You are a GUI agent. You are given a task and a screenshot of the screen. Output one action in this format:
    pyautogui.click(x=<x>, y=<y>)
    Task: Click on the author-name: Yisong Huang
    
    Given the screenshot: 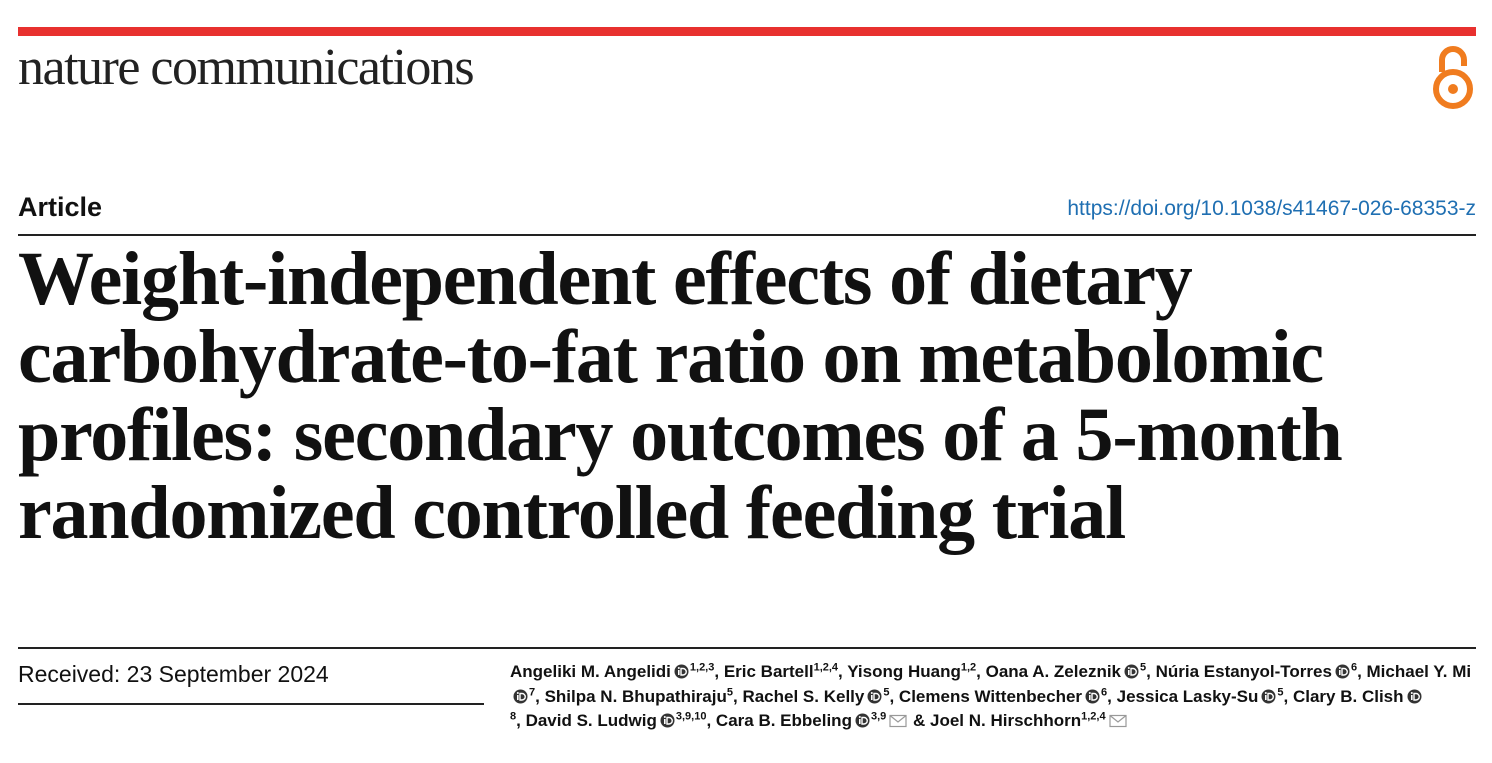 What is the action you would take?
    pyautogui.click(x=904, y=671)
    